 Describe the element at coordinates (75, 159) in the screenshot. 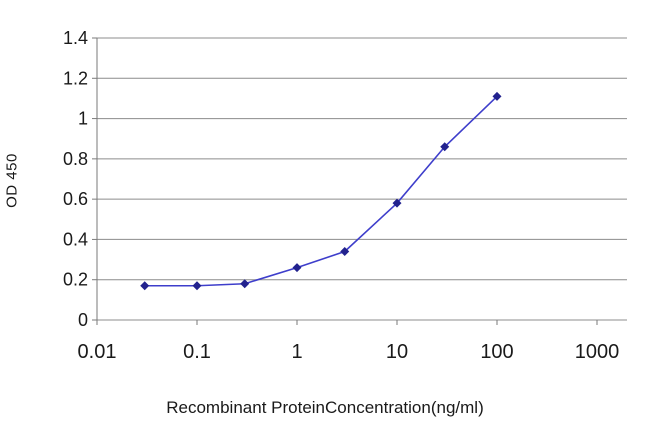

I see `y-tick-label: 0.8` at that location.